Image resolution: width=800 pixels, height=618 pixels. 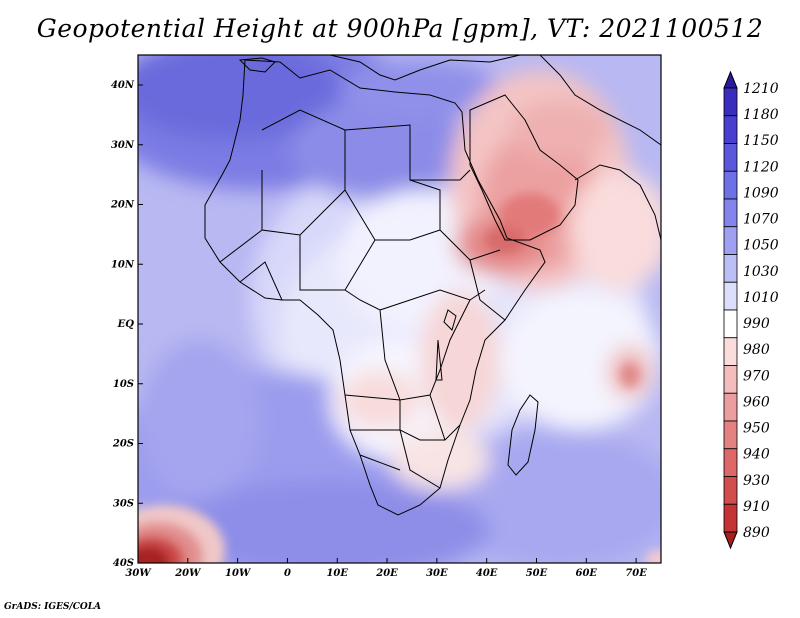 What do you see at coordinates (756, 507) in the screenshot?
I see `colorbar-label: 910` at bounding box center [756, 507].